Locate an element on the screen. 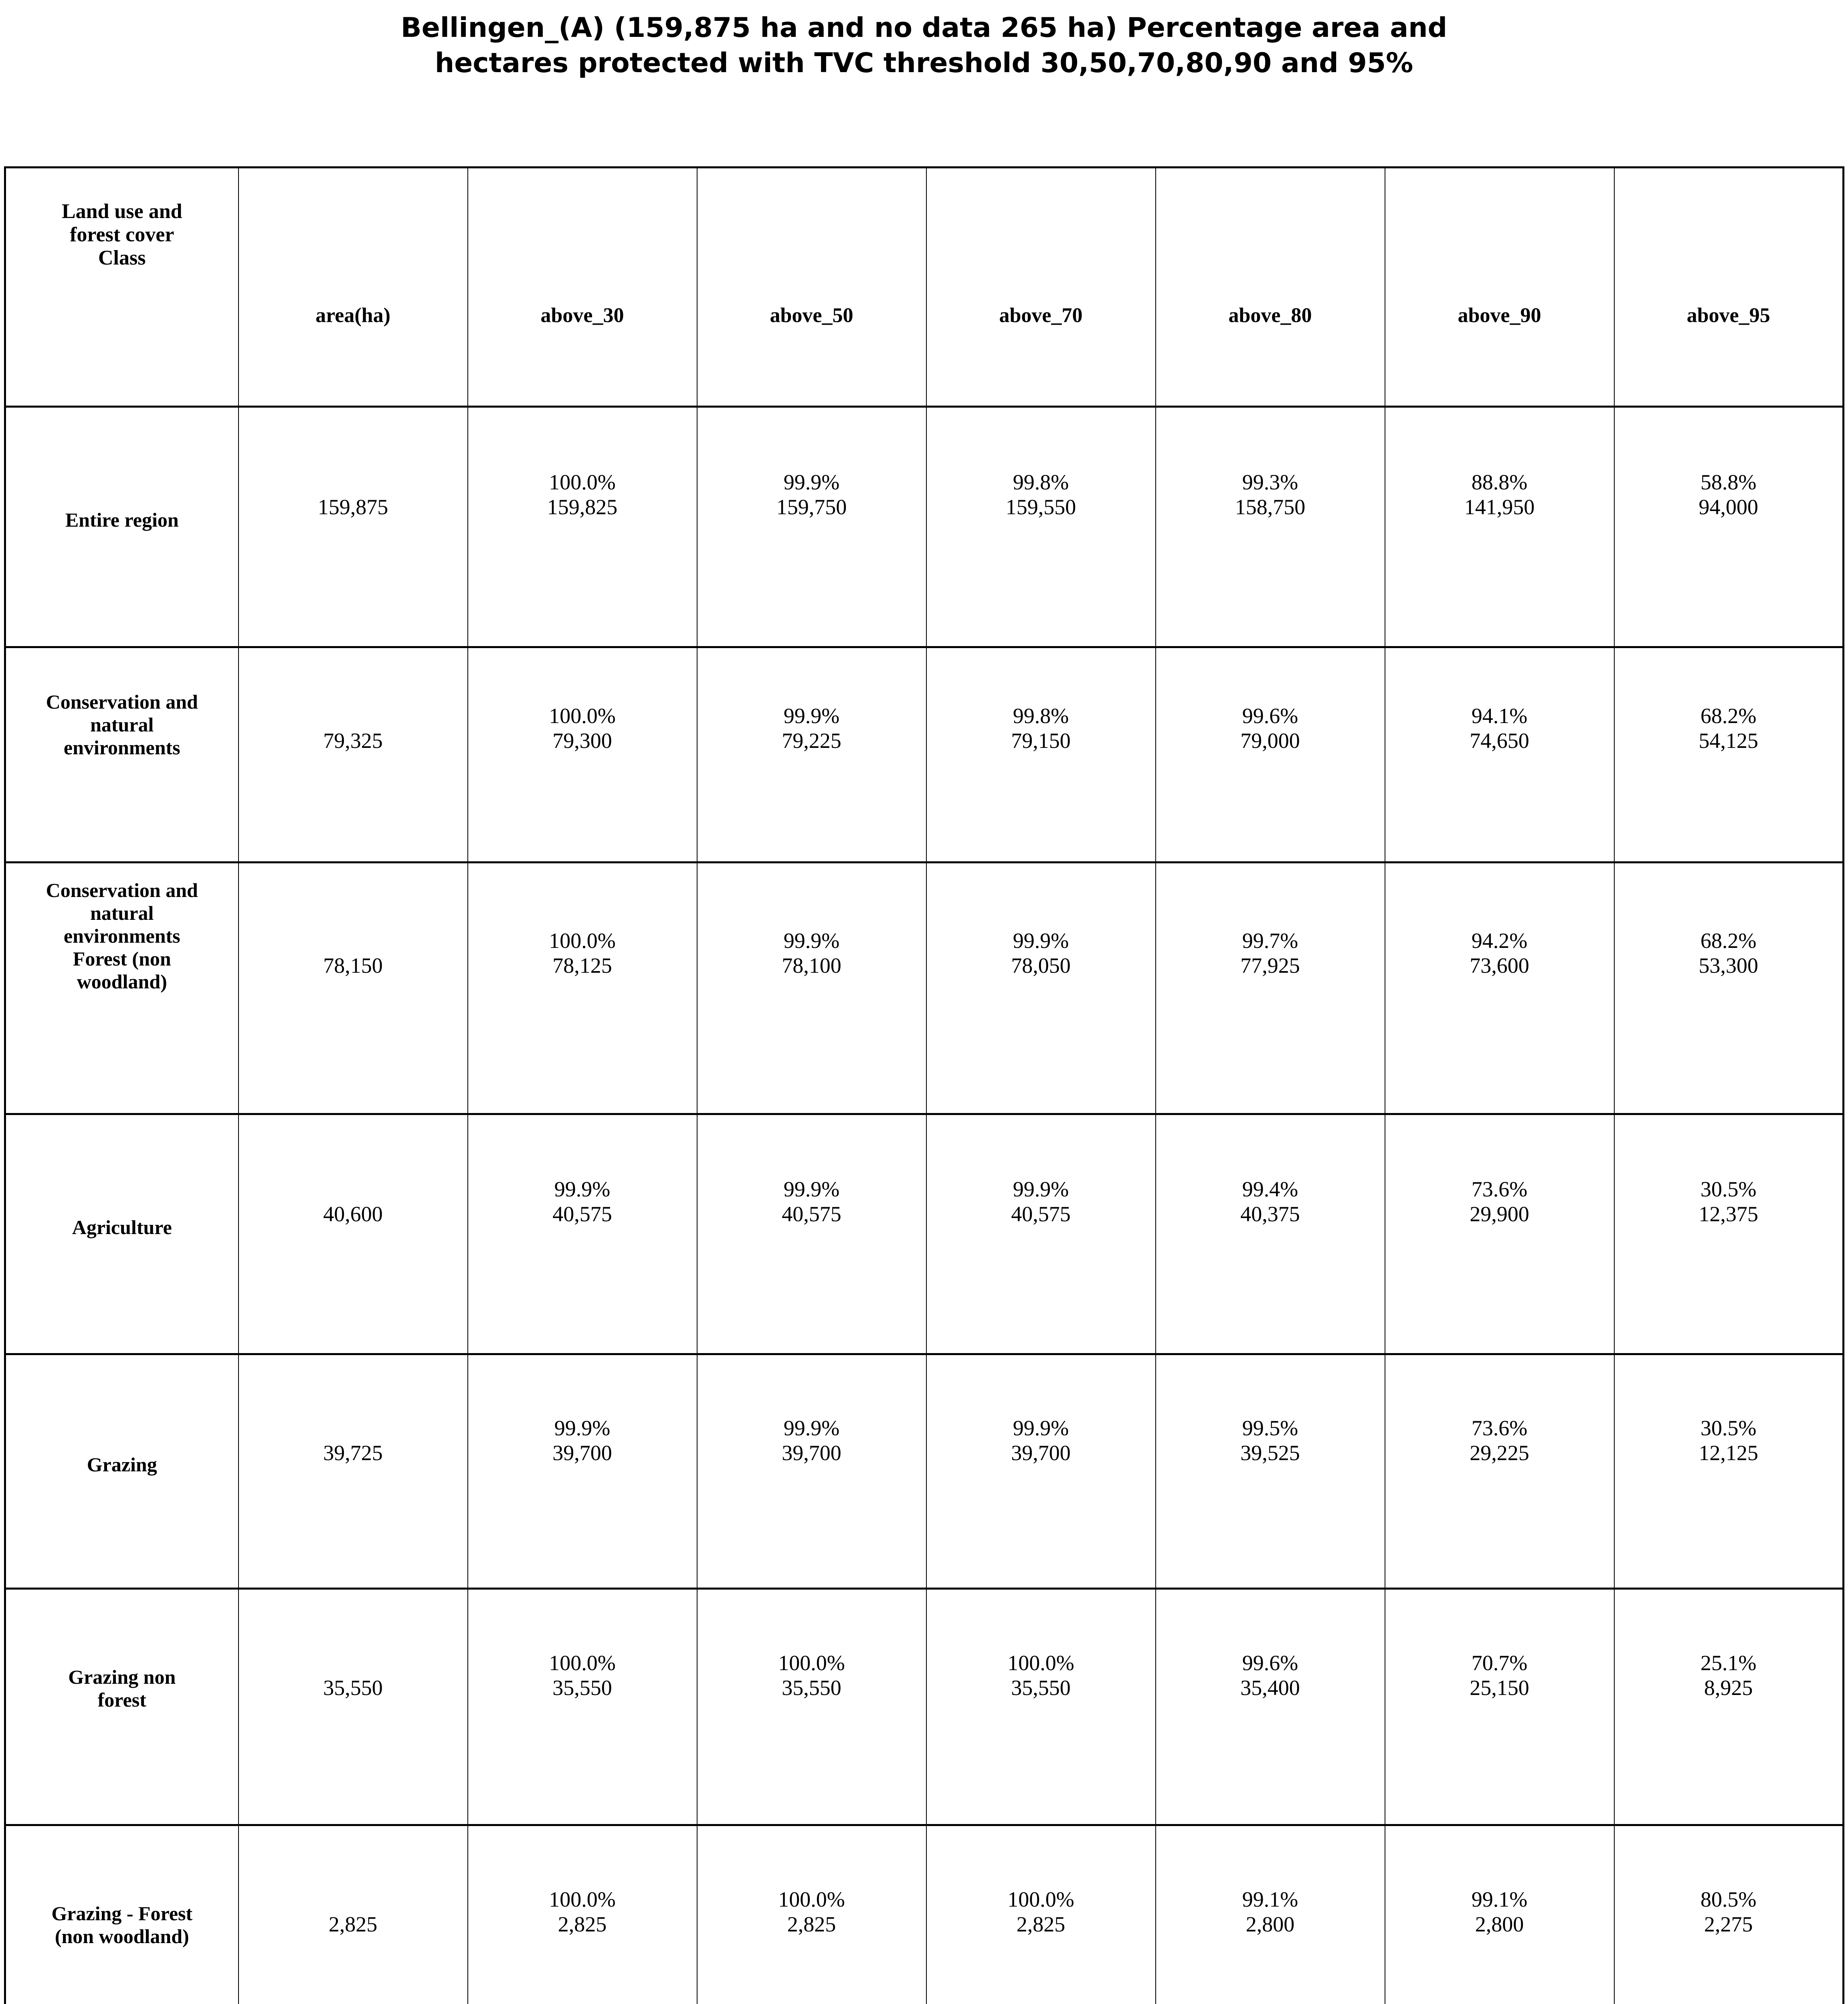  cell-above-90: 73.6% 29,225 is located at coordinates (1499, 1471).